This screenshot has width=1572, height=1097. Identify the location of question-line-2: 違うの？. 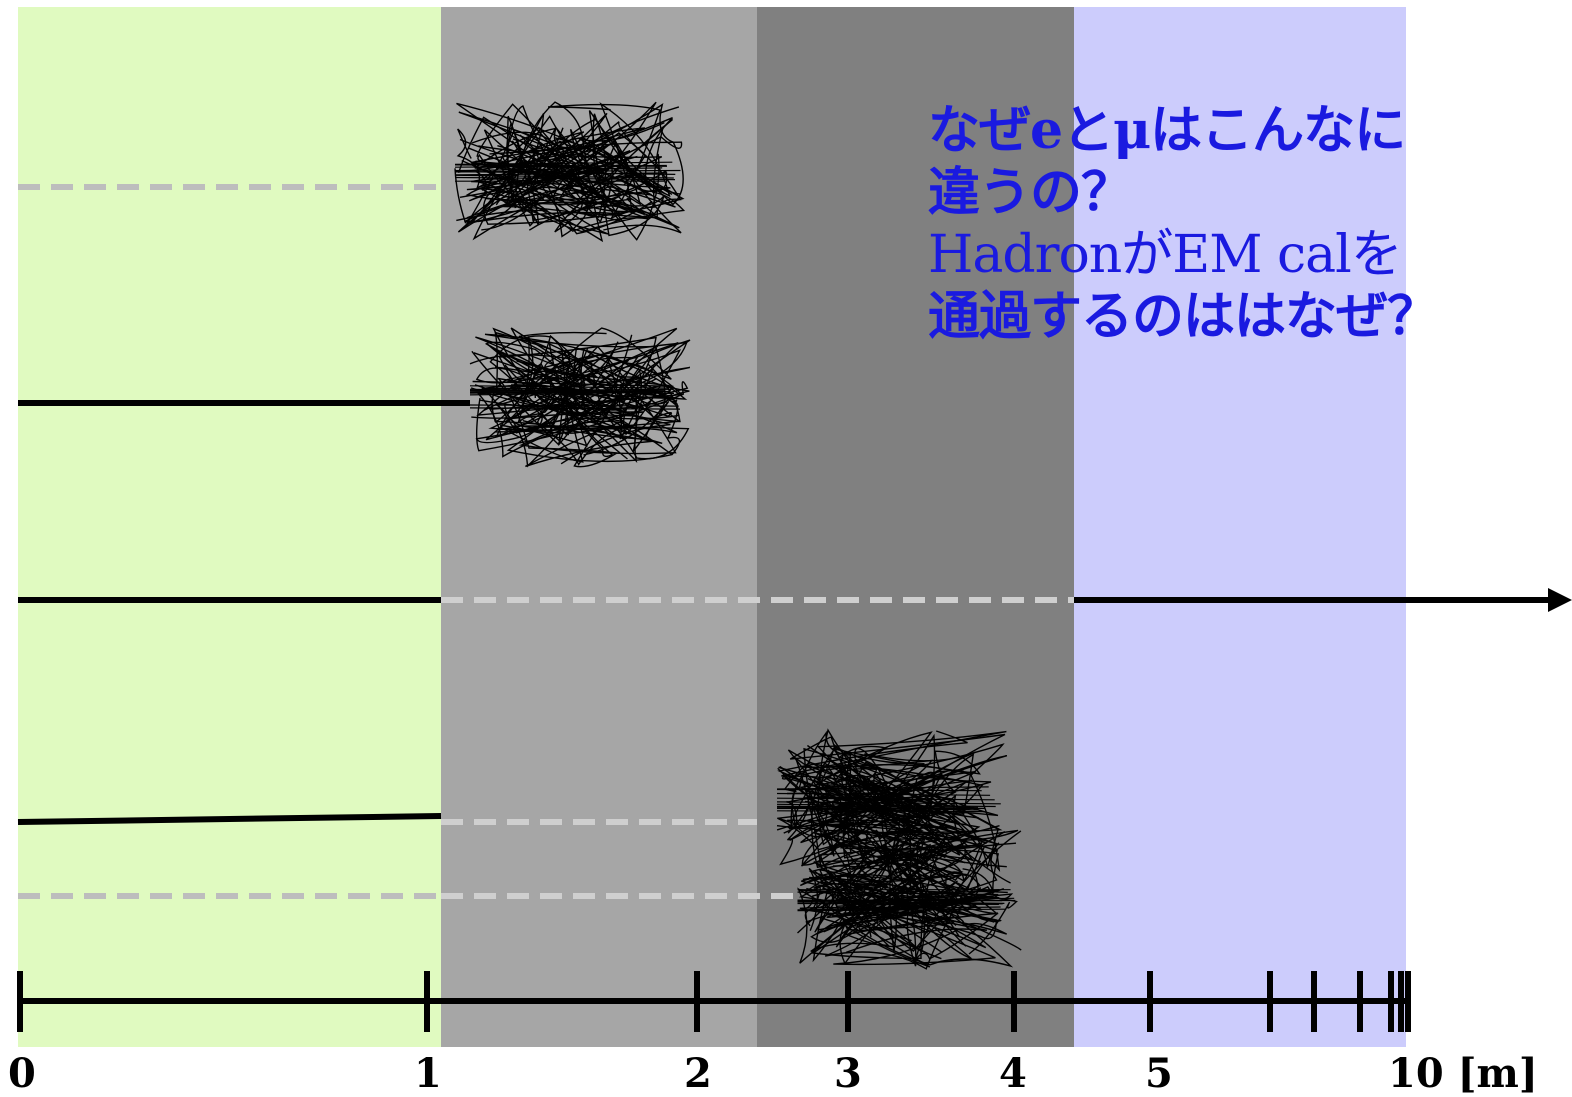
(1030, 192).